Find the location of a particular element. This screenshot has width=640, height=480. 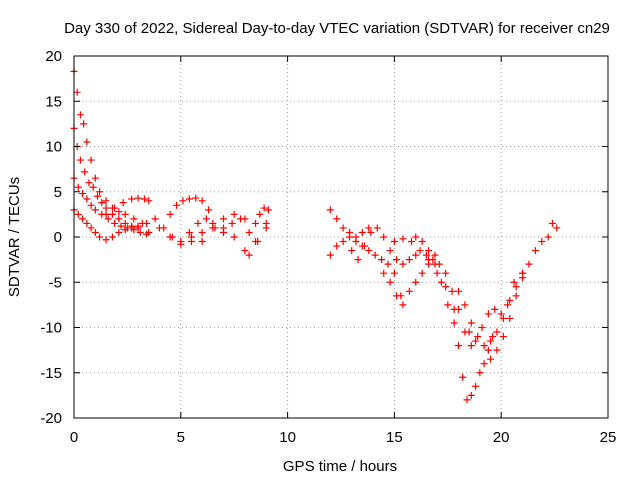

y-tick-label: 15 is located at coordinates (53, 101).